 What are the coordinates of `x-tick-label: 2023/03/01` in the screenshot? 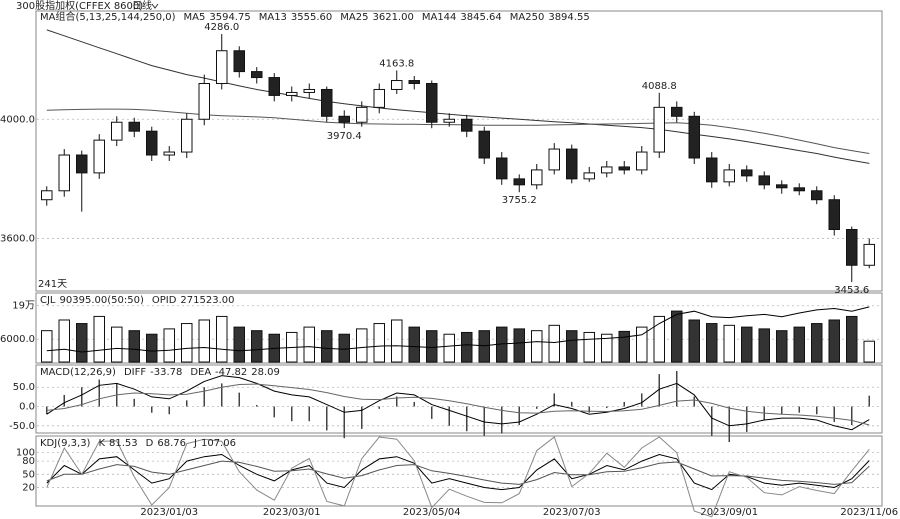 It's located at (292, 512).